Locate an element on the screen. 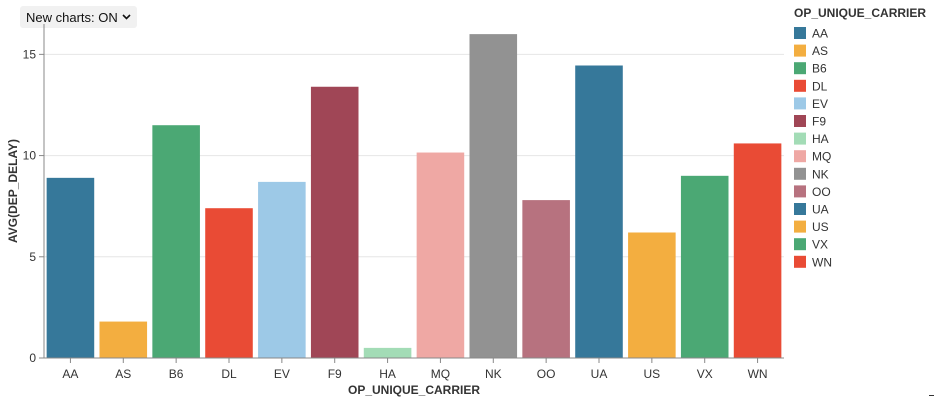 This screenshot has height=400, width=936. legend-label: HA is located at coordinates (820, 139).